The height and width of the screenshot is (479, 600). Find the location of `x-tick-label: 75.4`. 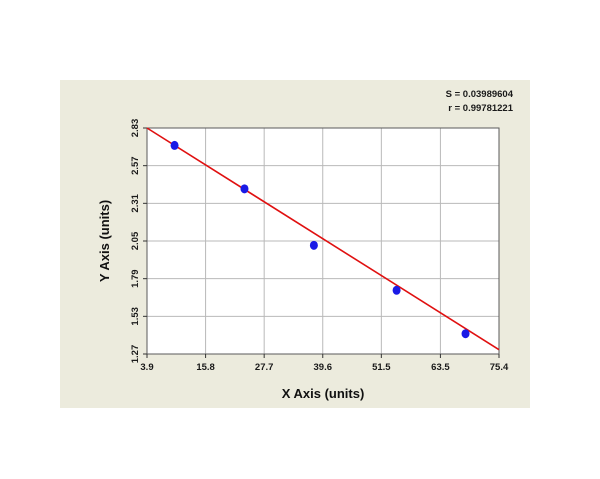

x-tick-label: 75.4 is located at coordinates (499, 367).